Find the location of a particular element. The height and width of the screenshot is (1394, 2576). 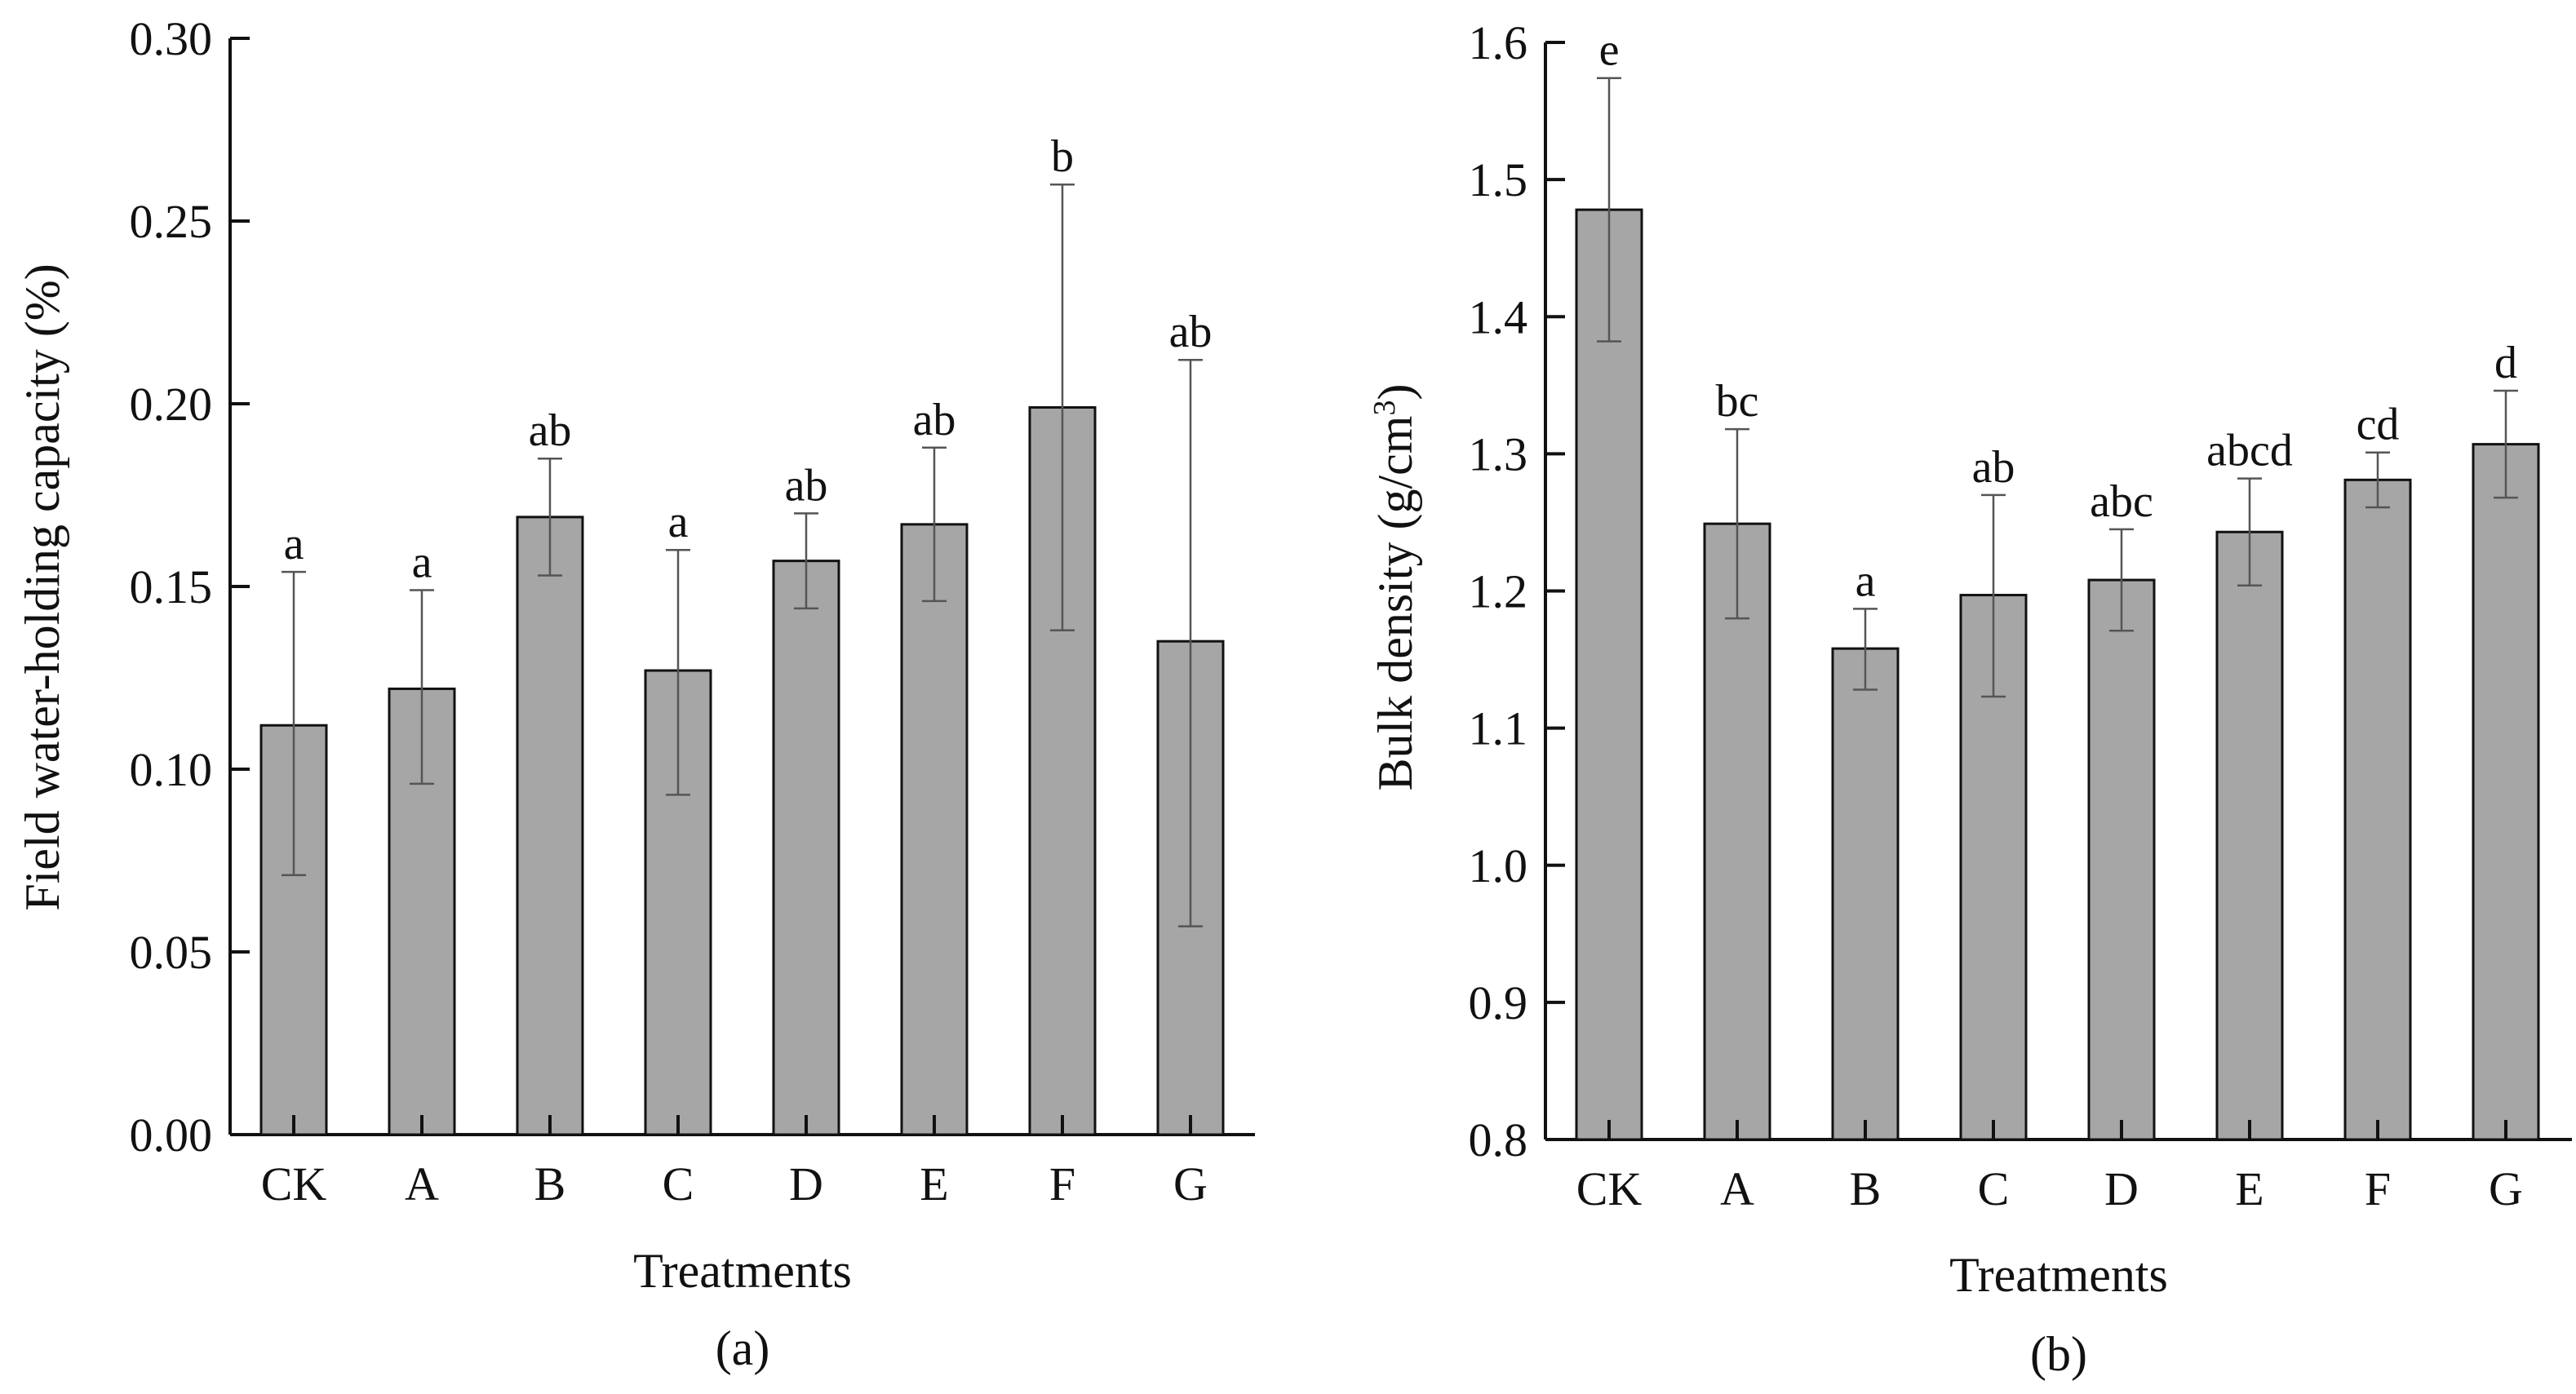

y-tick-label: 1.0 is located at coordinates (1498, 866).